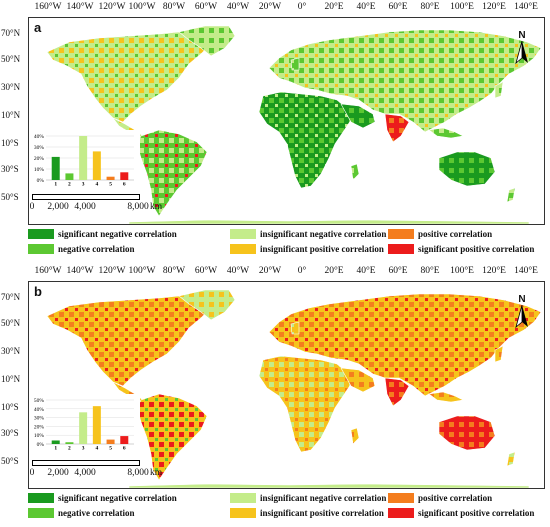 The width and height of the screenshot is (550, 527). What do you see at coordinates (467, 433) in the screenshot?
I see `region-australia` at bounding box center [467, 433].